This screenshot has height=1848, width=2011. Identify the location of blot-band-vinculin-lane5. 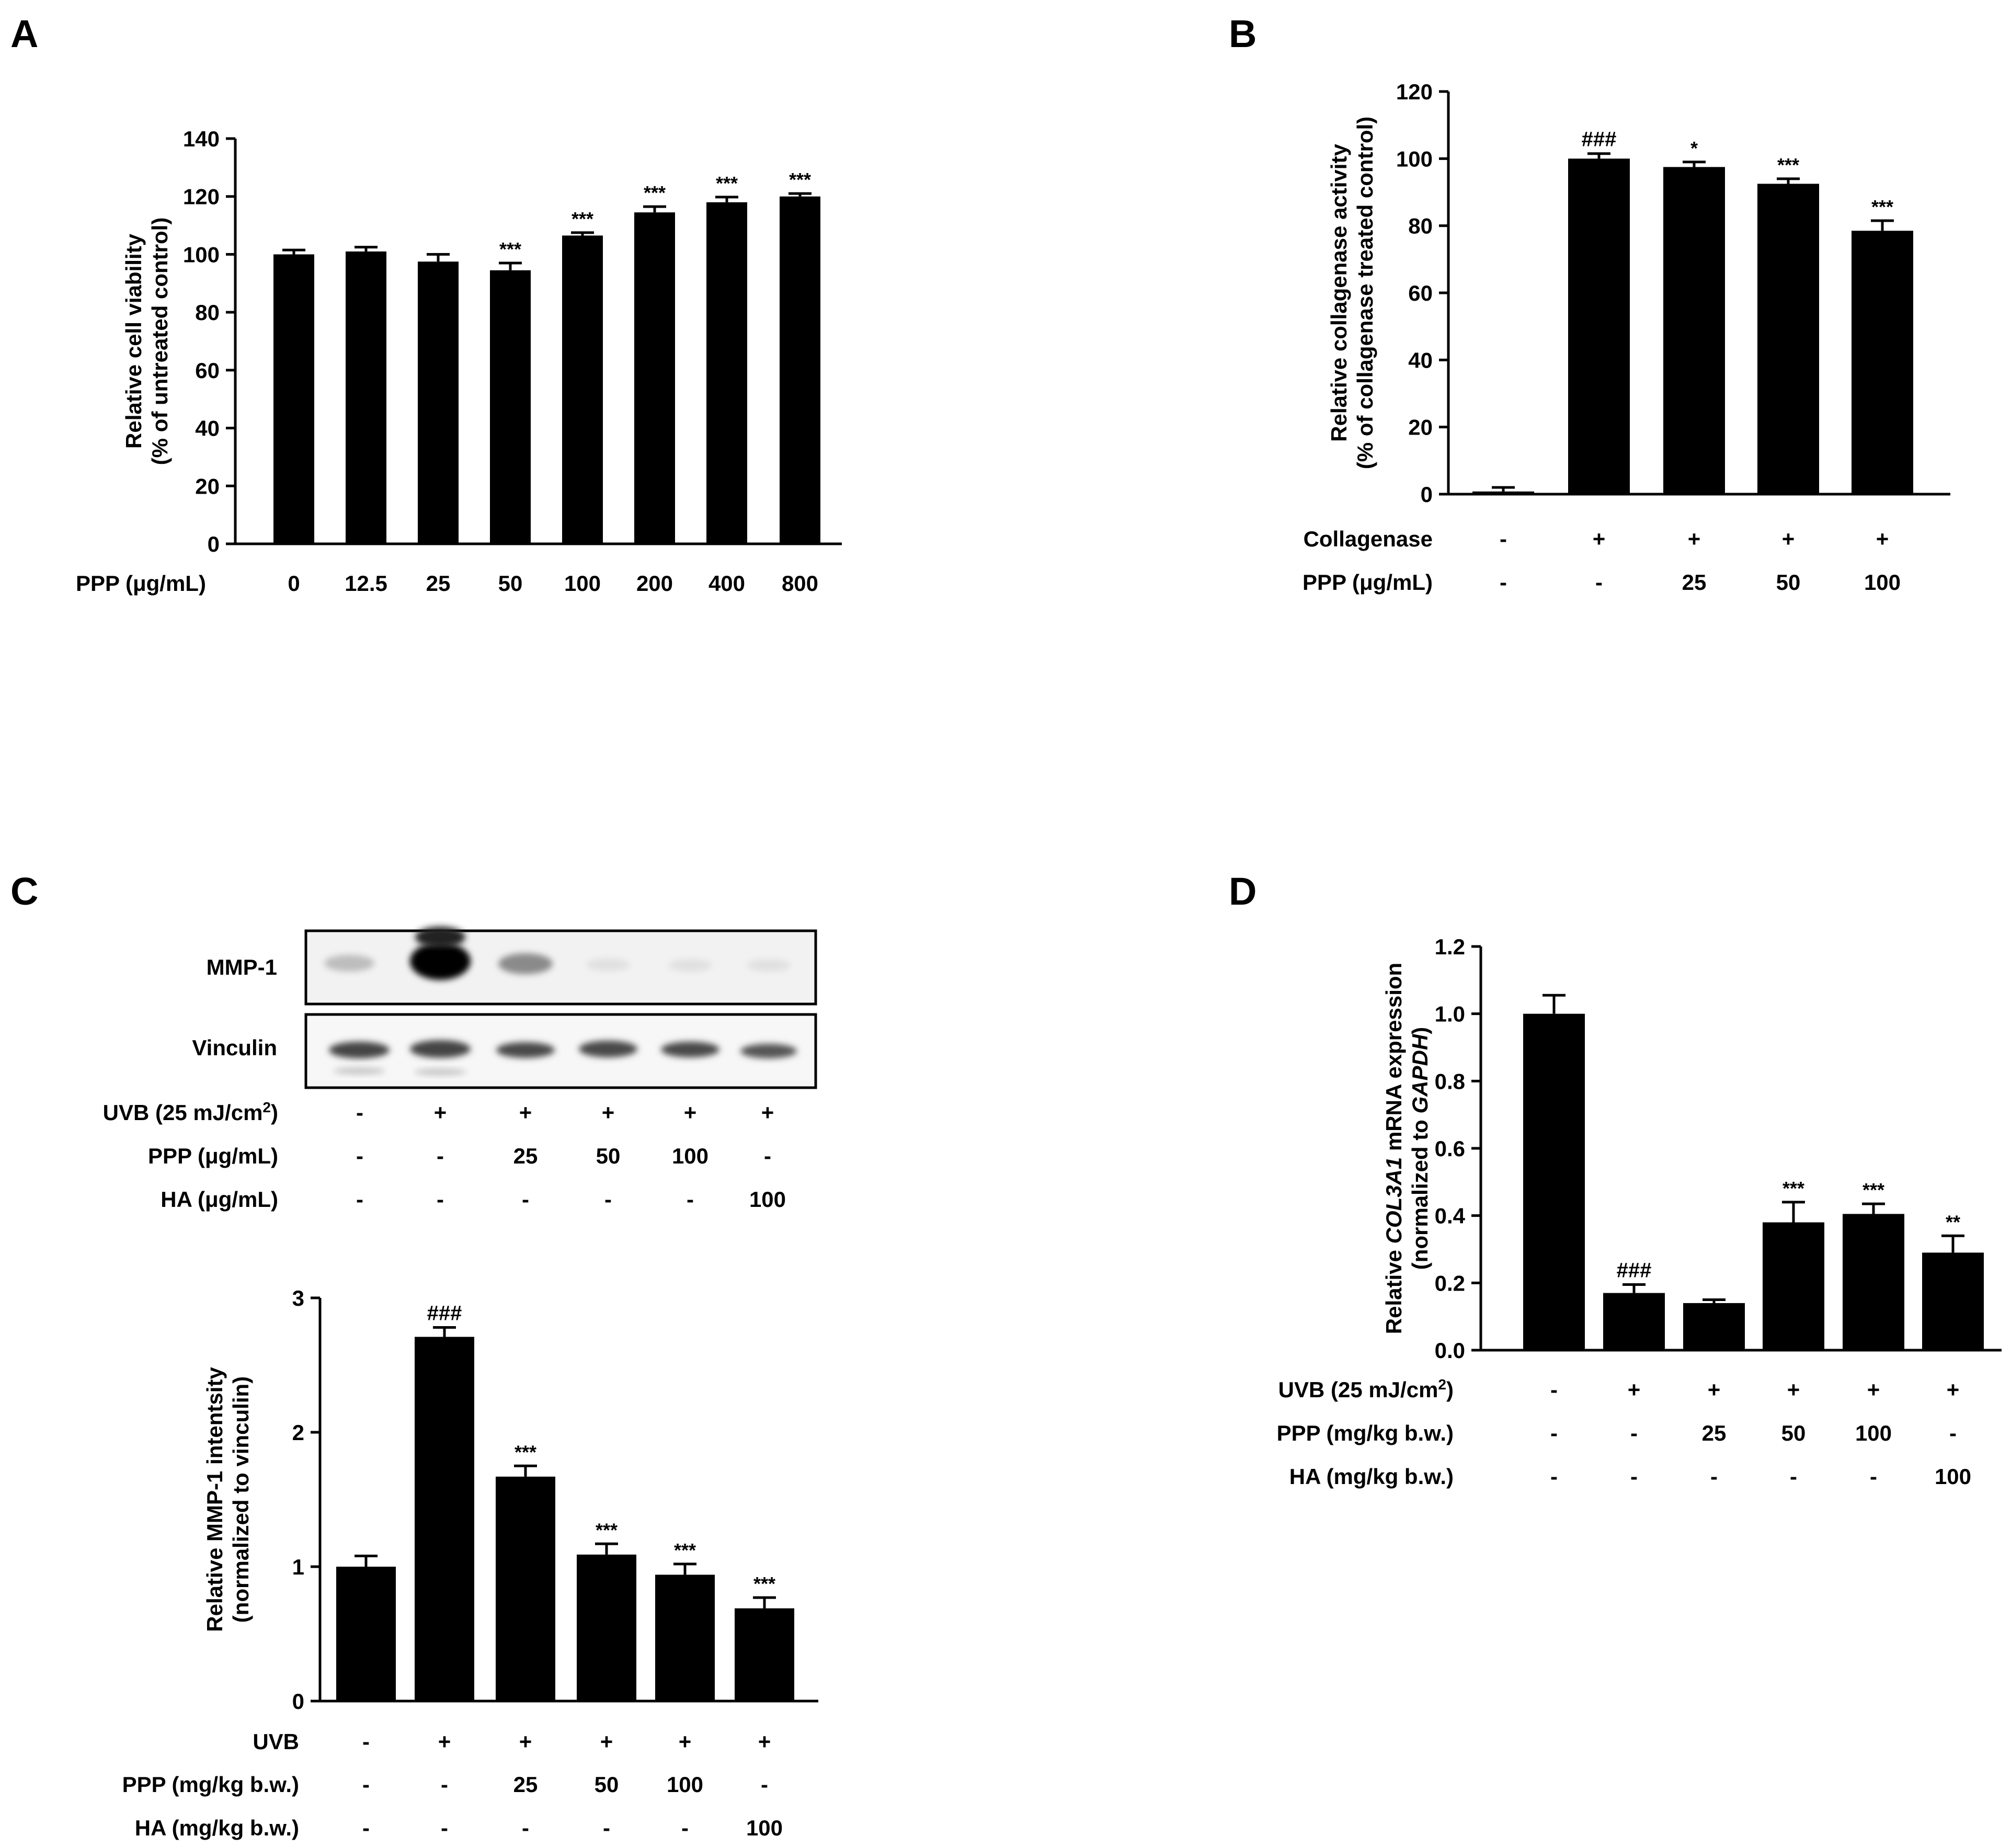
(690, 1050).